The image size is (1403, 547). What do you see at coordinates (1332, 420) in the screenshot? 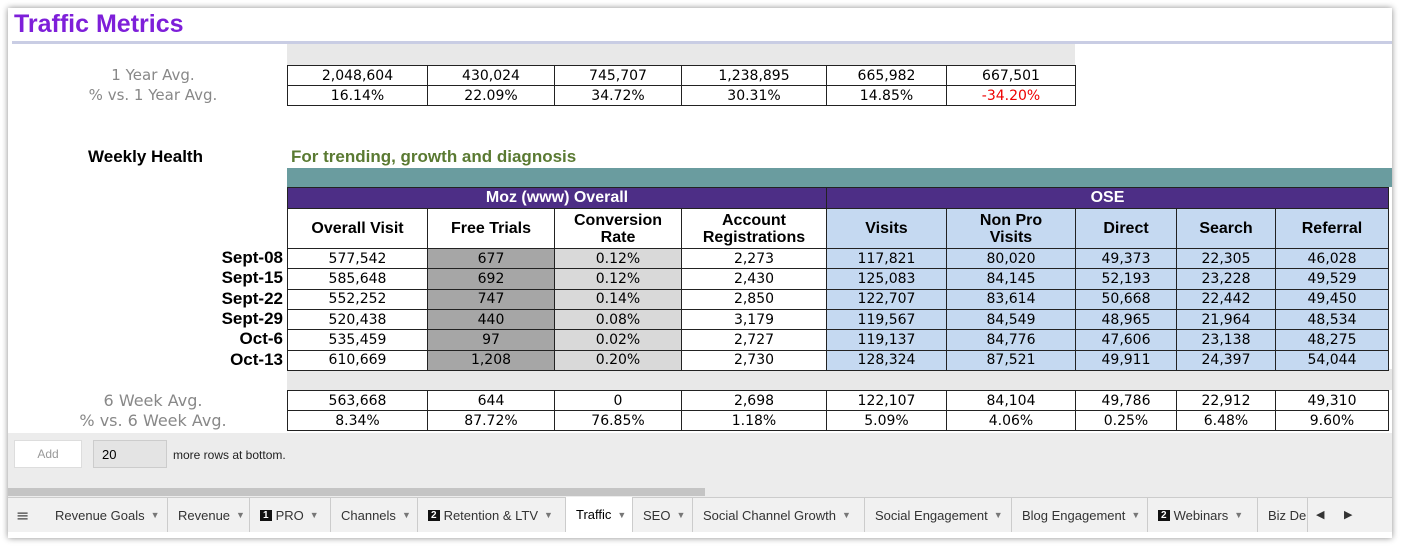
I see `cell: 9.60%` at bounding box center [1332, 420].